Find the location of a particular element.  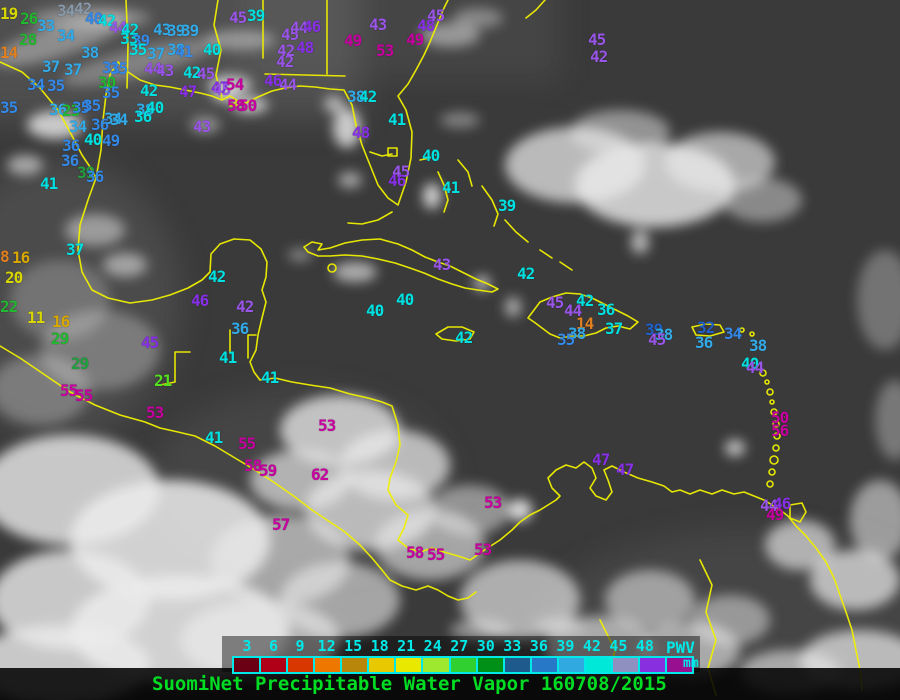

colorbar is located at coordinates (463, 665).